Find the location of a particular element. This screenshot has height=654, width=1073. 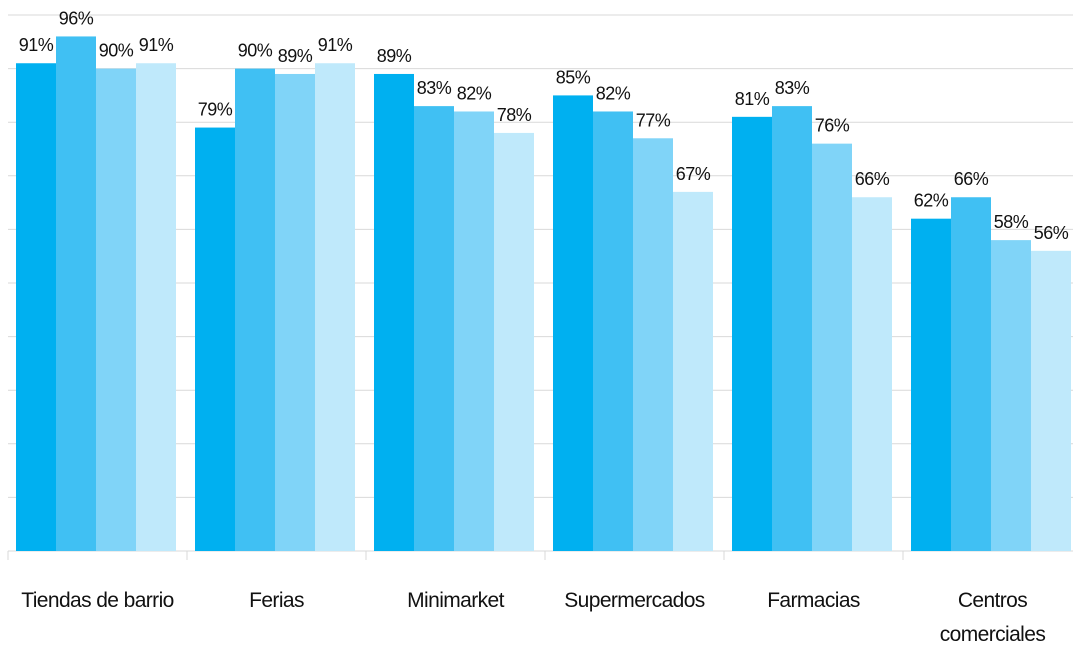

data-label: 56% is located at coordinates (1051, 233).